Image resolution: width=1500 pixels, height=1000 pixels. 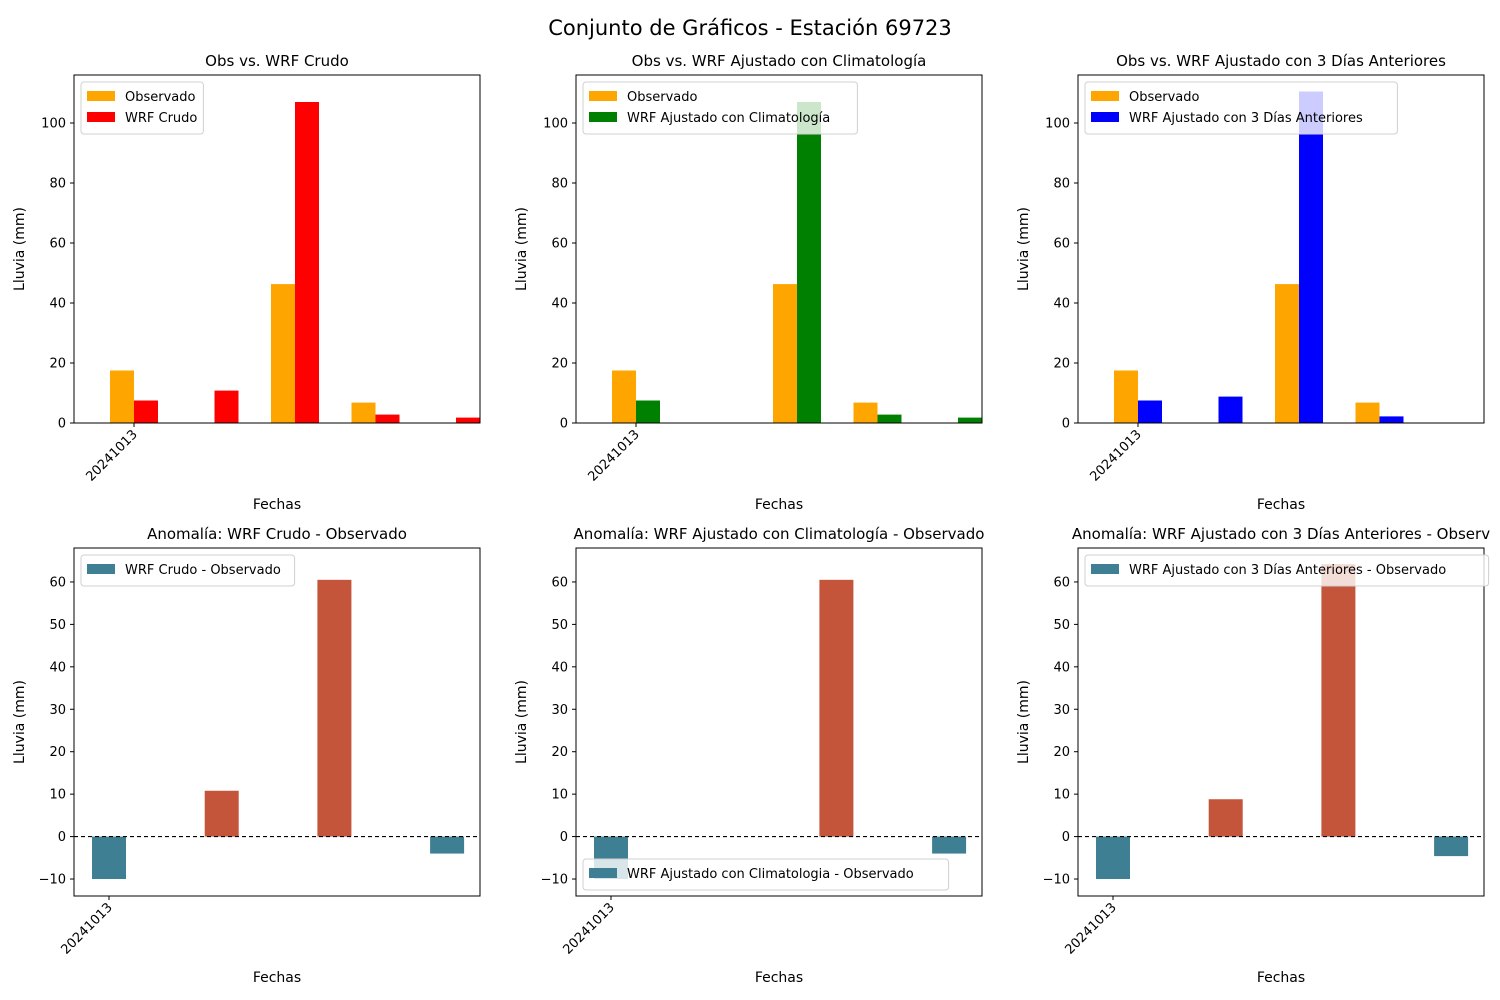 I want to click on chart-title: Obs vs. WRF Crudo, so click(x=277, y=61).